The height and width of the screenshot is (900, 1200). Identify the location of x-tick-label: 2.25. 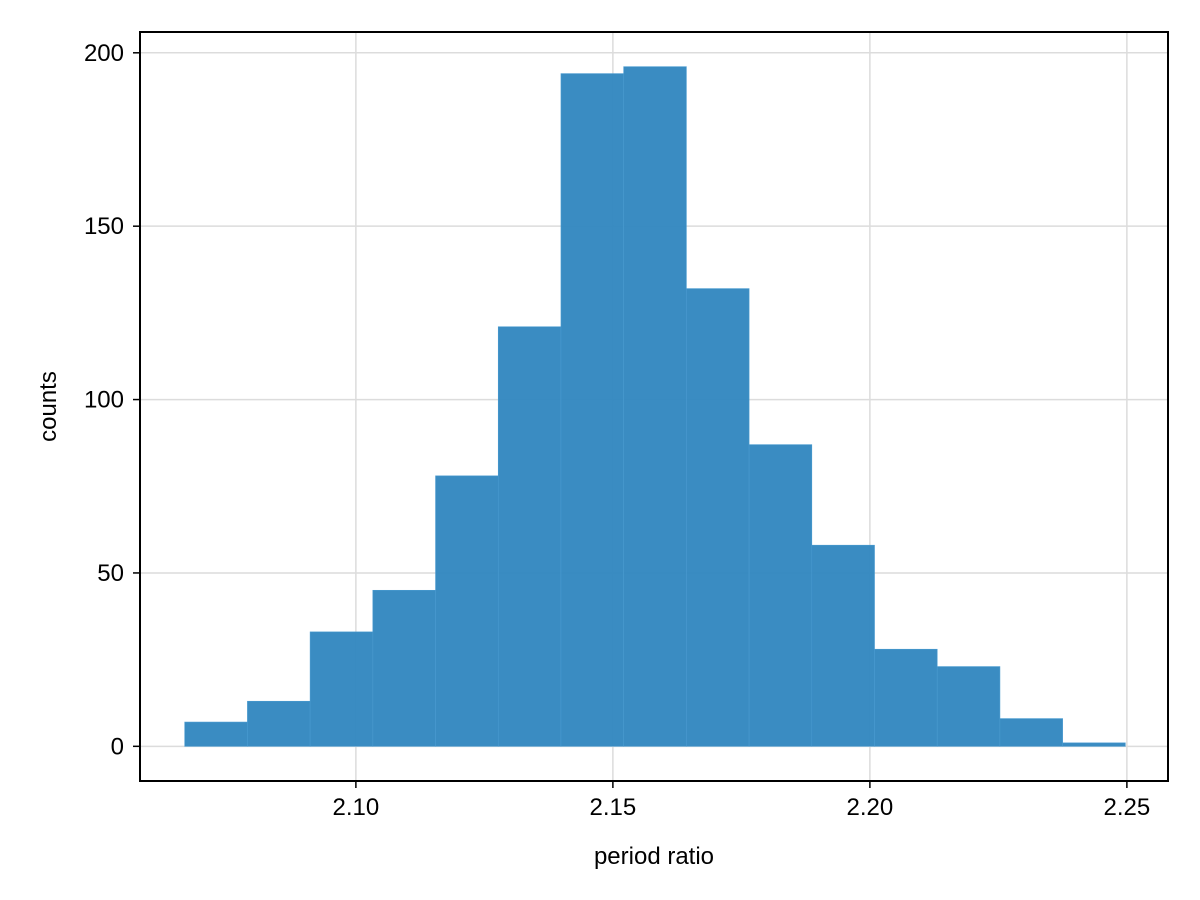
(1127, 807).